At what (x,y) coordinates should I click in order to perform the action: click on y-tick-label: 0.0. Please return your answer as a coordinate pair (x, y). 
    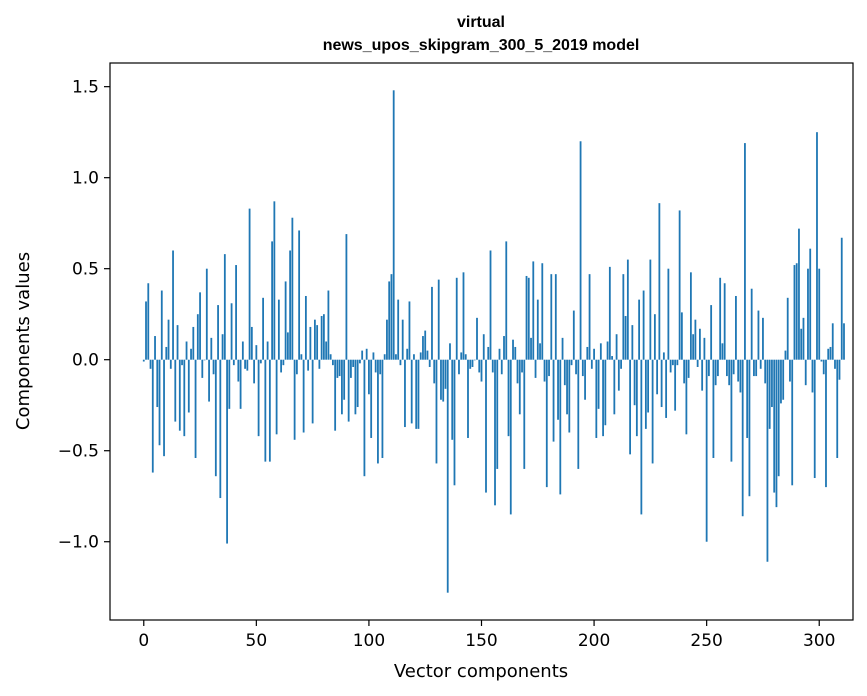
    Looking at the image, I should click on (85, 361).